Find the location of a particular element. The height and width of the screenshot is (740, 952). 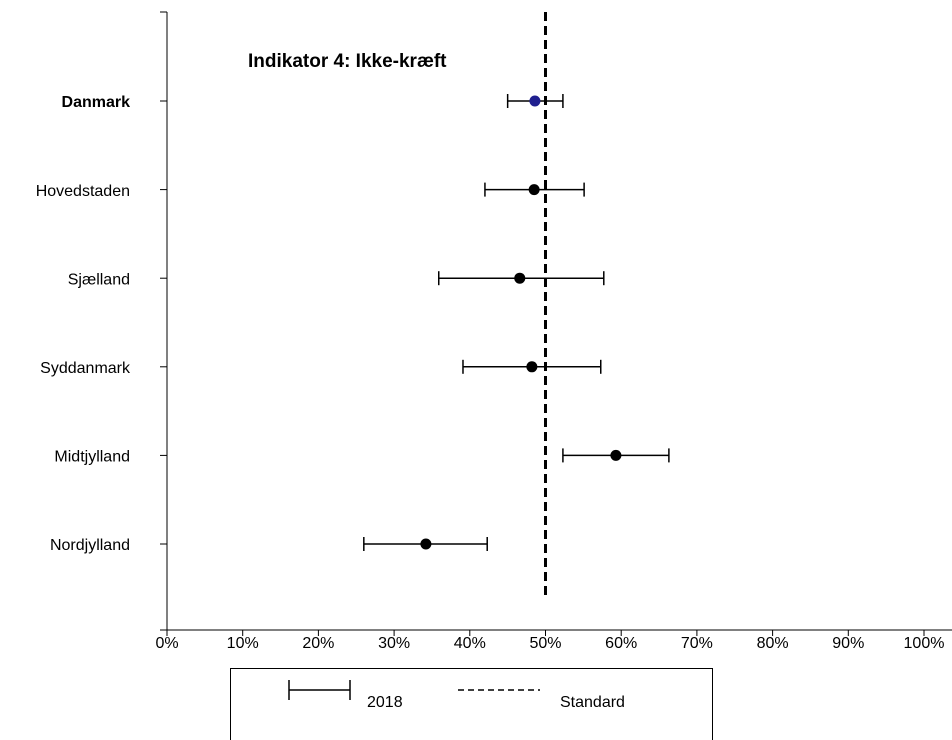

x-tick-label: 20% is located at coordinates (318, 643).